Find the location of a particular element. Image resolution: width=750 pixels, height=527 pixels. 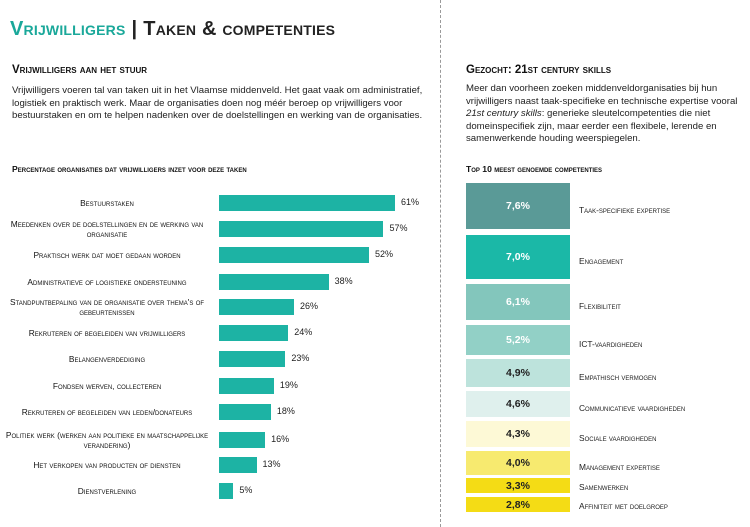

competencies-title: Top 10 meest genoemde competenties is located at coordinates (534, 169).